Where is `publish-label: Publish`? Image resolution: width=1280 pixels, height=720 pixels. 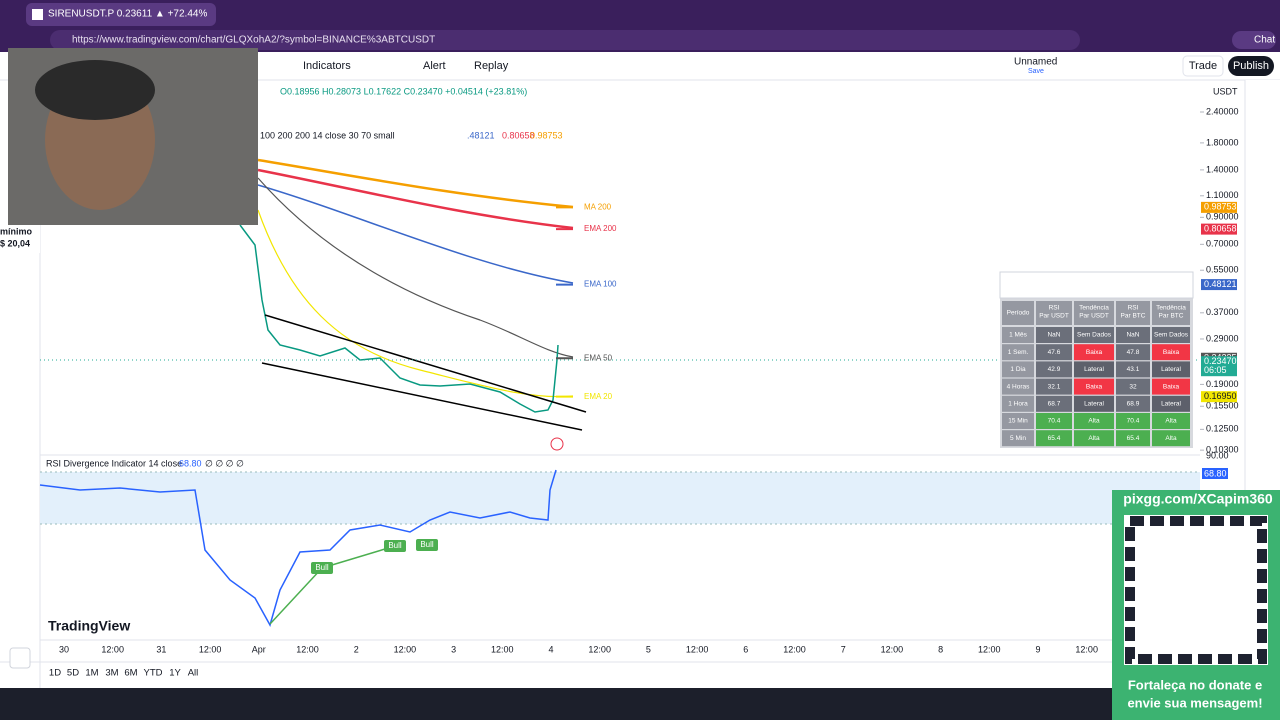
publish-label: Publish is located at coordinates (1251, 66).